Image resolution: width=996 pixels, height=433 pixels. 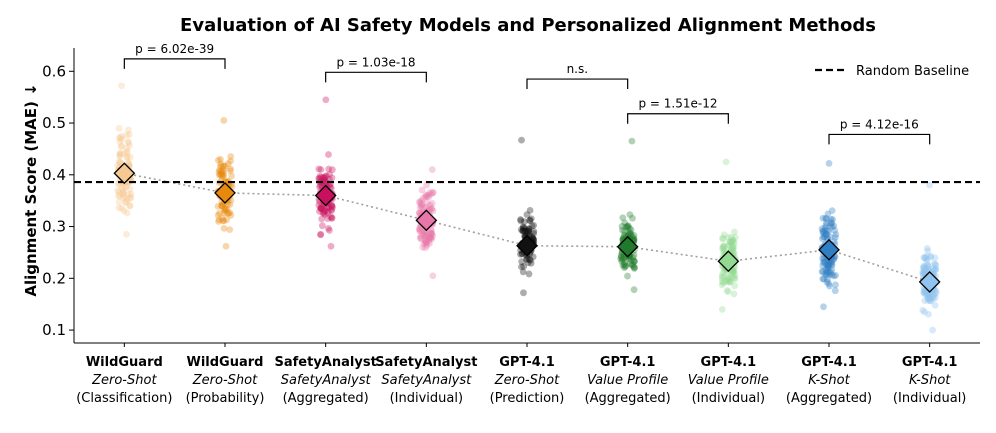 What do you see at coordinates (879, 124) in the screenshot?
I see `bracket-label: p = 4.12e-16` at bounding box center [879, 124].